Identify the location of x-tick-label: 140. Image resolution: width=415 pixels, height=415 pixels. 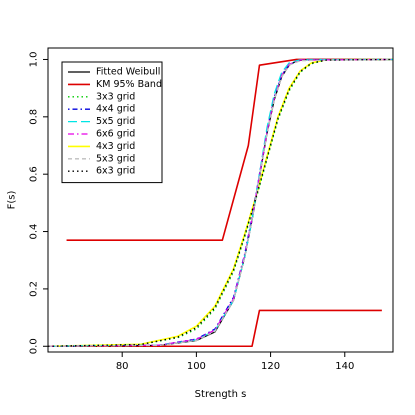
(344, 366).